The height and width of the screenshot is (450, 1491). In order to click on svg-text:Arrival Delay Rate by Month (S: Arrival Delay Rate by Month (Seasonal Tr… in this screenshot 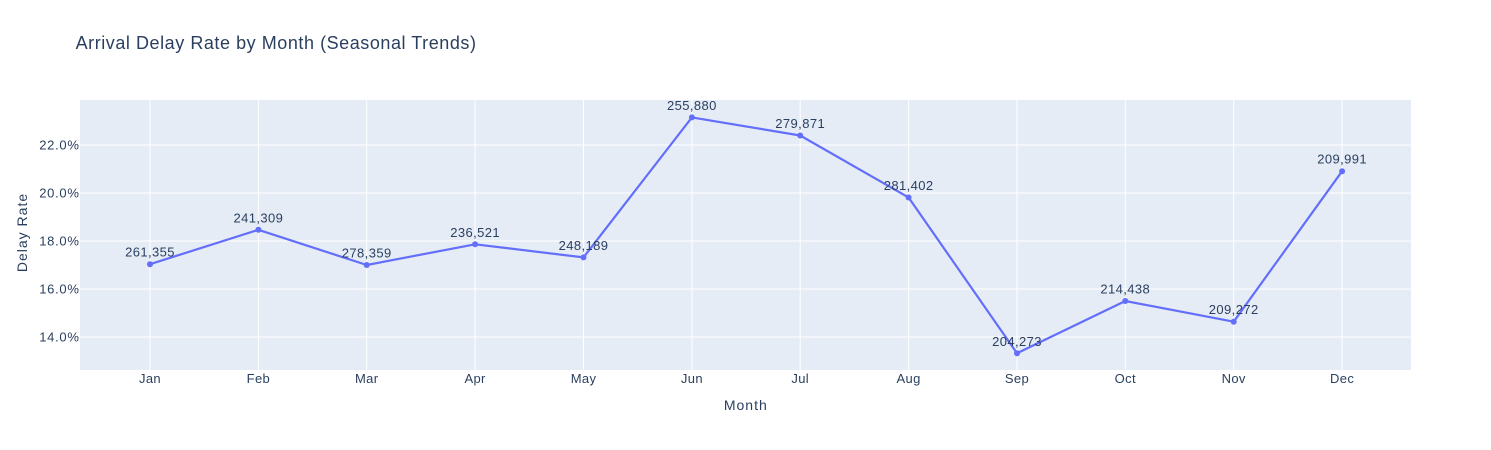, I will do `click(276, 43)`.